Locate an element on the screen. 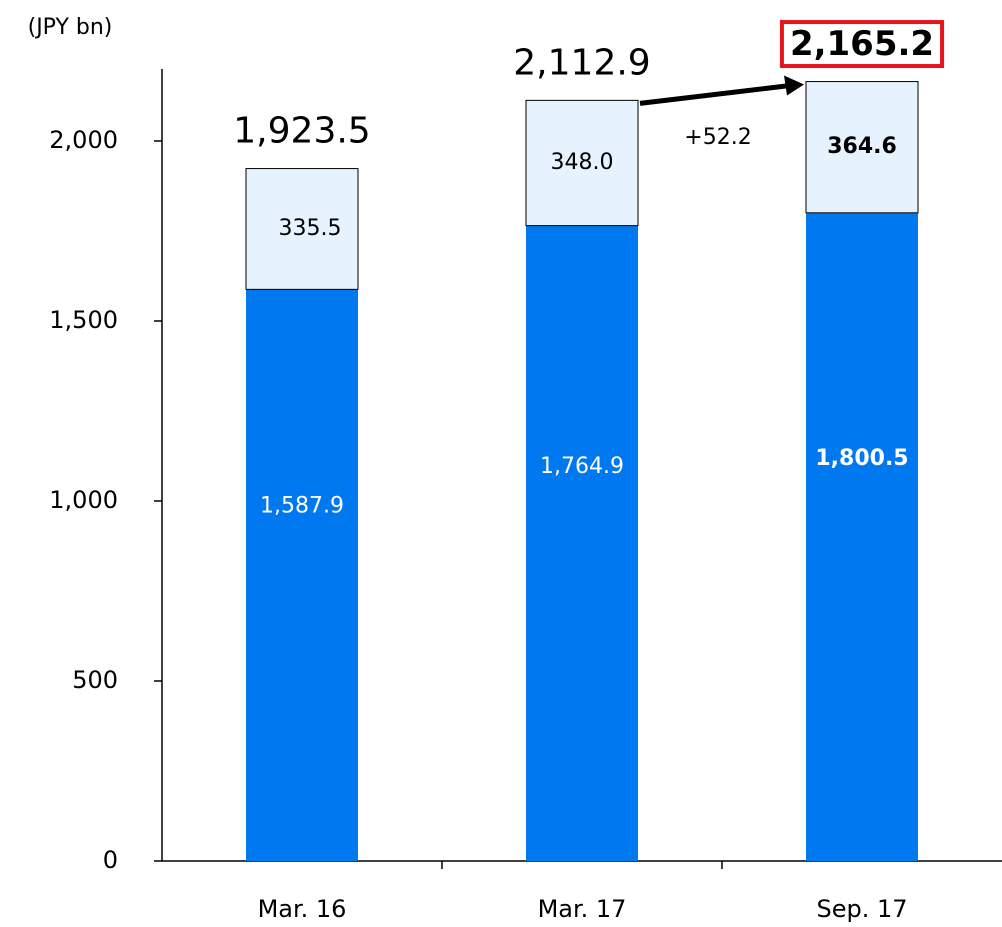 This screenshot has height=927, width=1002. x-tick-label: Mar. 17 is located at coordinates (582, 909).